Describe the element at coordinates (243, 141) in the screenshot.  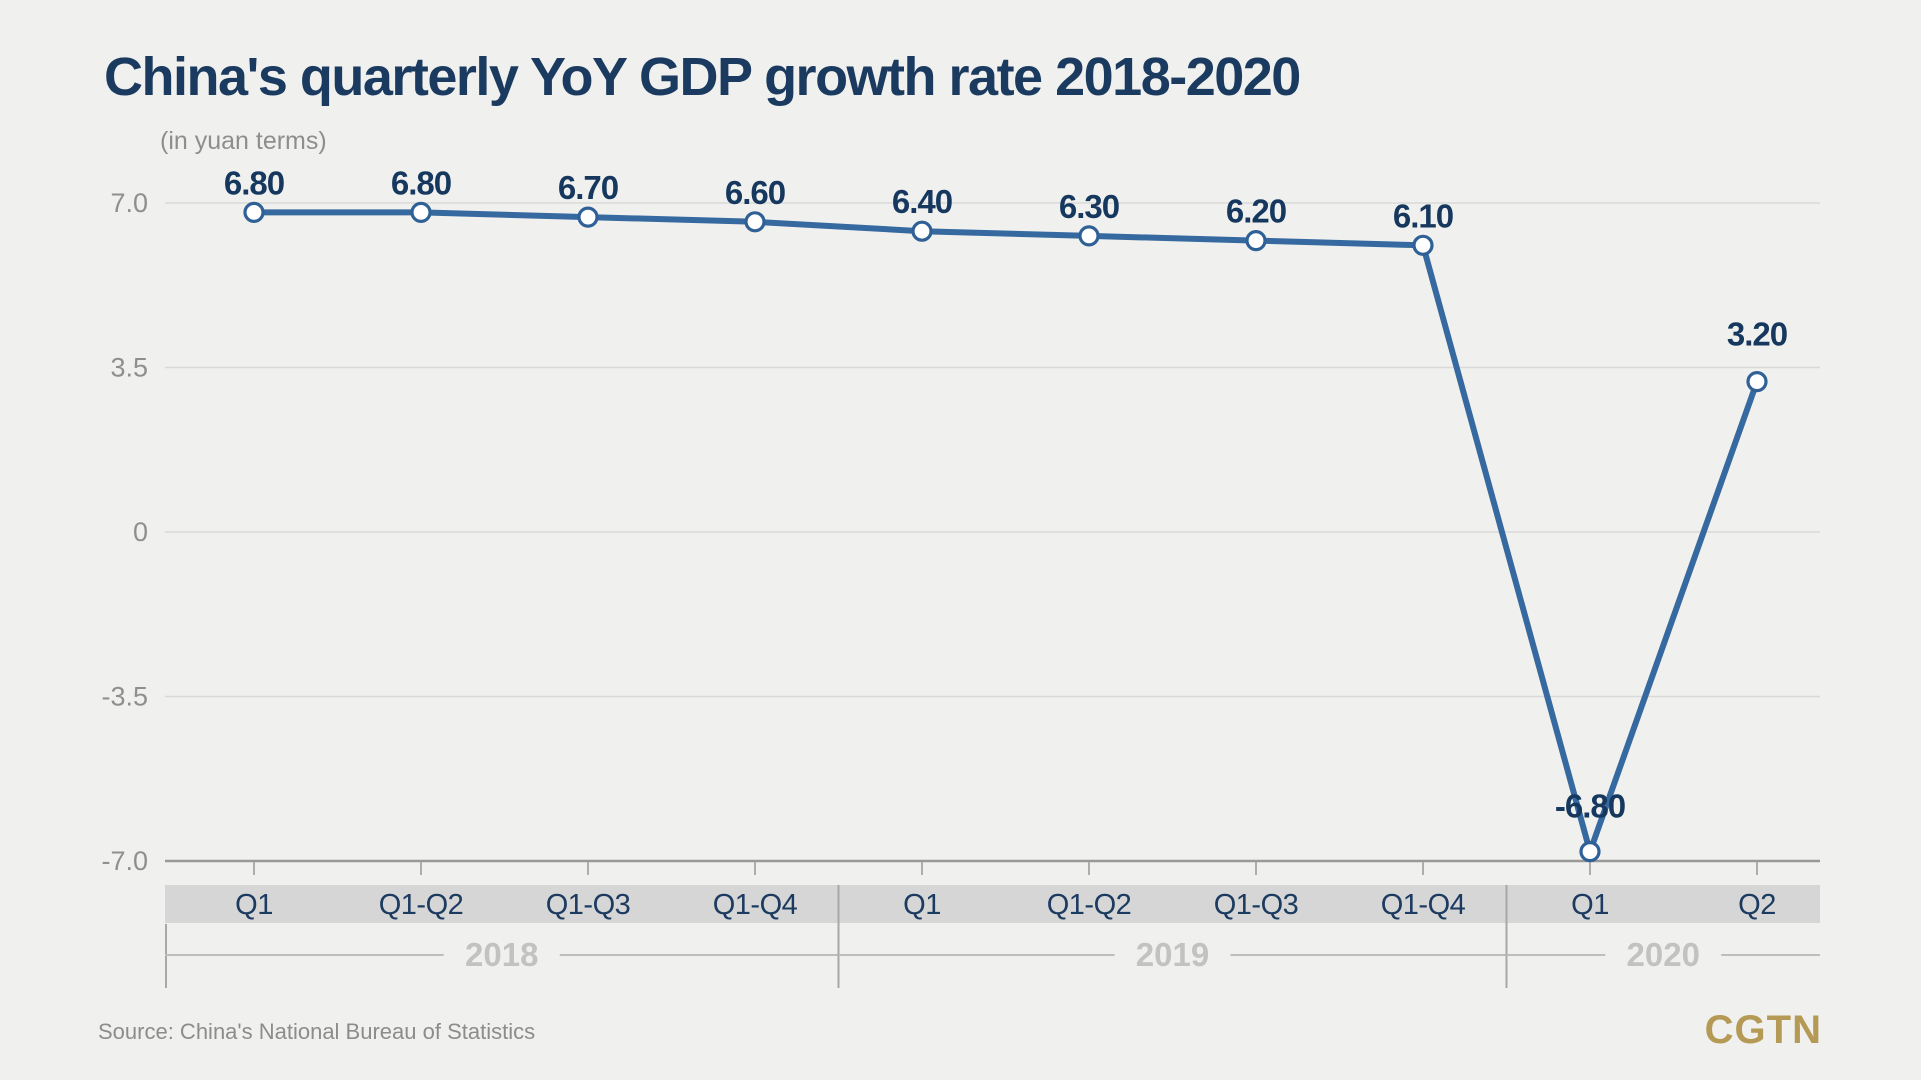
I see `chart-subtitle: (in yuan terms)` at that location.